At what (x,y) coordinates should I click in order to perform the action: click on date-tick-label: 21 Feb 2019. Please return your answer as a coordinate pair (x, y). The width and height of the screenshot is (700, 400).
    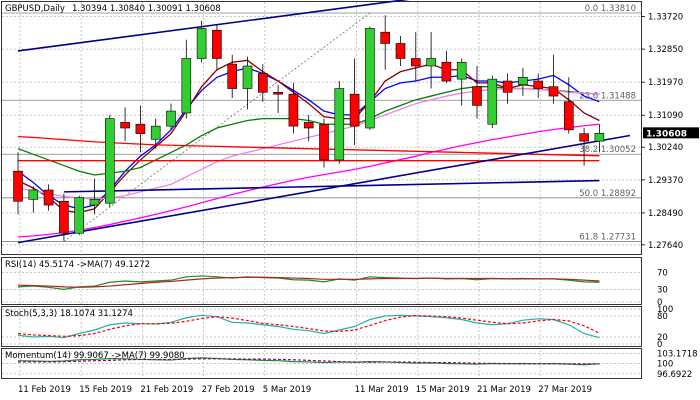
    Looking at the image, I should click on (166, 390).